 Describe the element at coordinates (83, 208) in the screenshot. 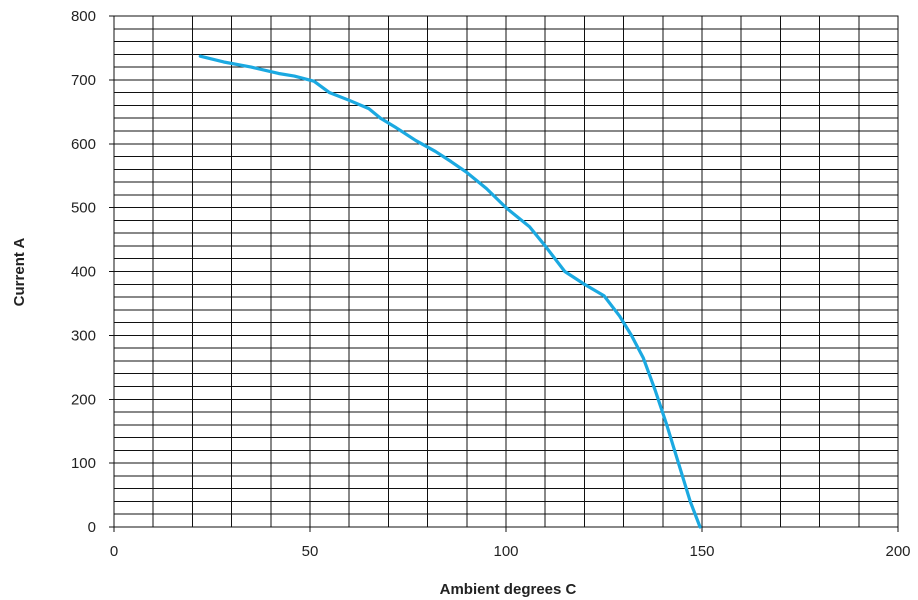

I see `y-tick-label: 500` at that location.